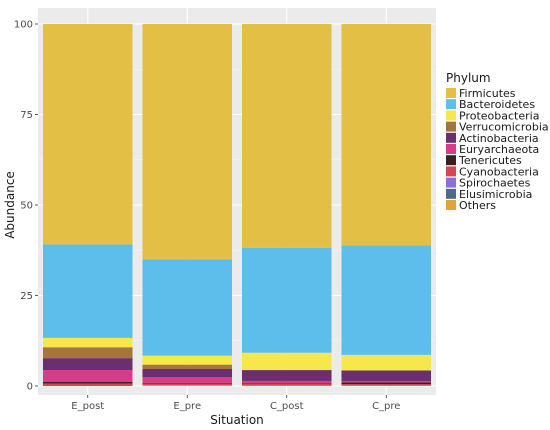 The width and height of the screenshot is (550, 430). What do you see at coordinates (386, 406) in the screenshot?
I see `x-tick-label: C_pre` at bounding box center [386, 406].